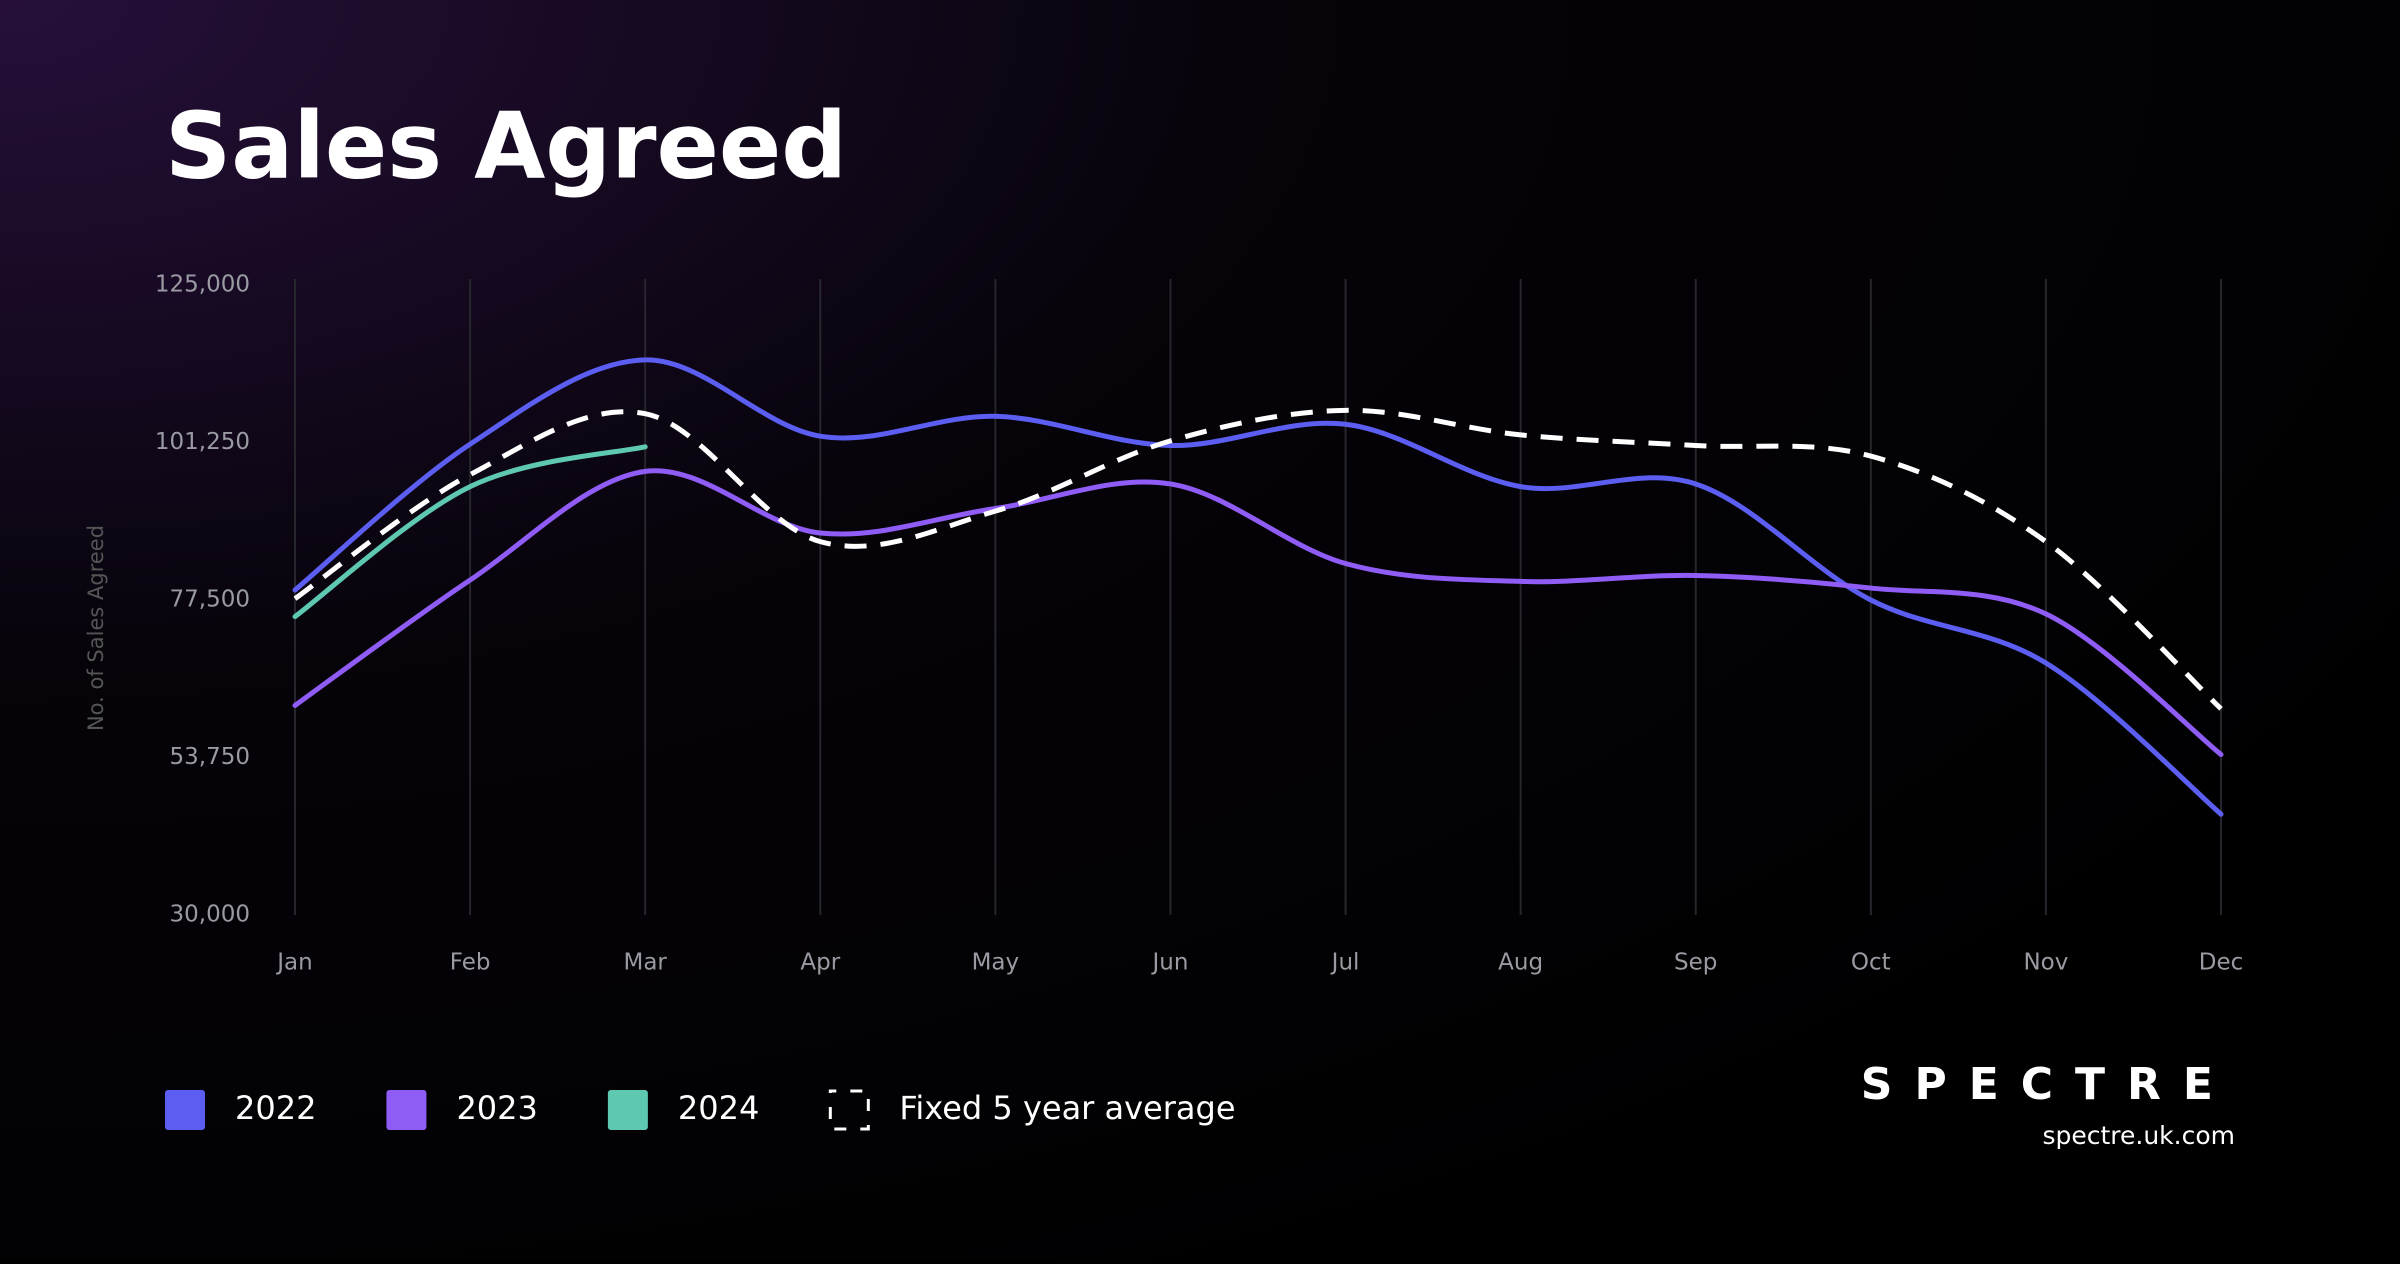 This screenshot has width=2400, height=1264. What do you see at coordinates (996, 963) in the screenshot?
I see `x-tick-label: May` at bounding box center [996, 963].